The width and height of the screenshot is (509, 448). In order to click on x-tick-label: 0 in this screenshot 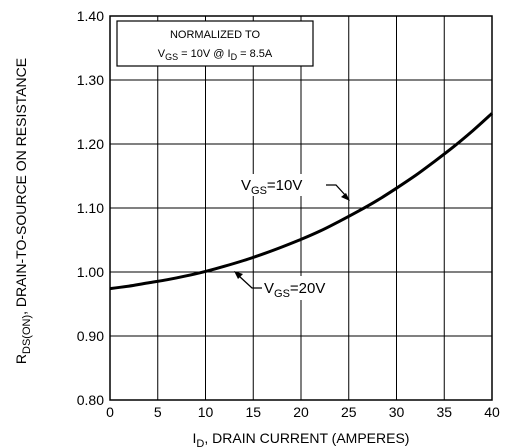, I will do `click(110, 412)`.